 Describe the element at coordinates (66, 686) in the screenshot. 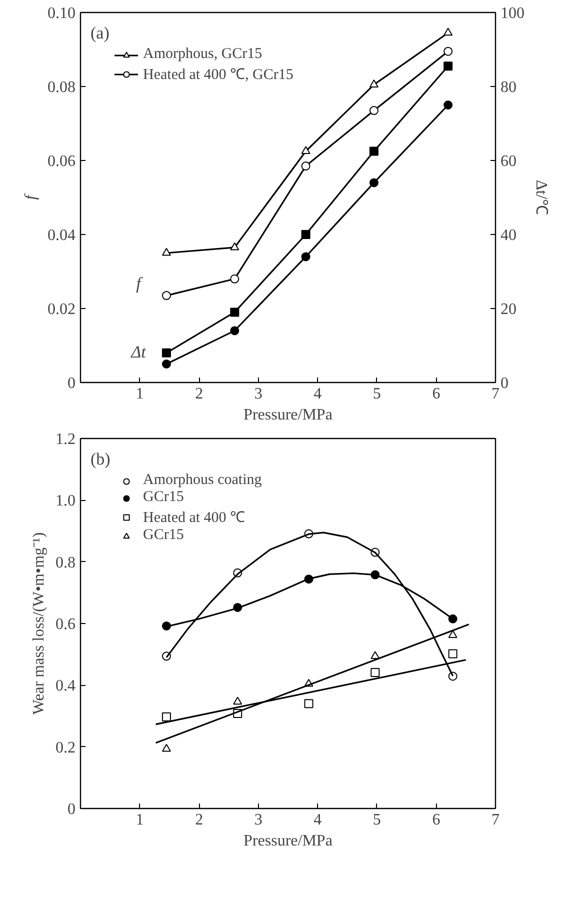

I see `y-tick-label: 0.4` at that location.